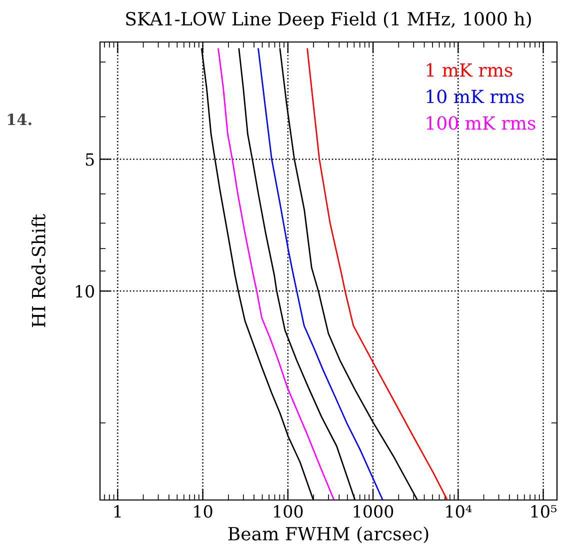 The width and height of the screenshot is (568, 560). What do you see at coordinates (328, 535) in the screenshot?
I see `x-axis-title: Beam FWHM (arcsec)` at bounding box center [328, 535].